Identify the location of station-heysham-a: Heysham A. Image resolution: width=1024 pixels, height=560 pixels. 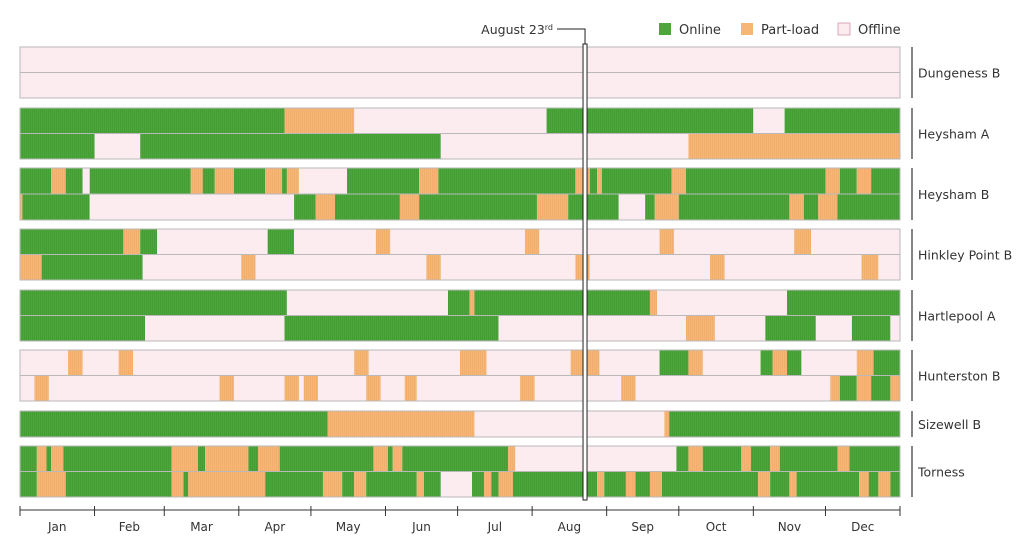
(504, 133).